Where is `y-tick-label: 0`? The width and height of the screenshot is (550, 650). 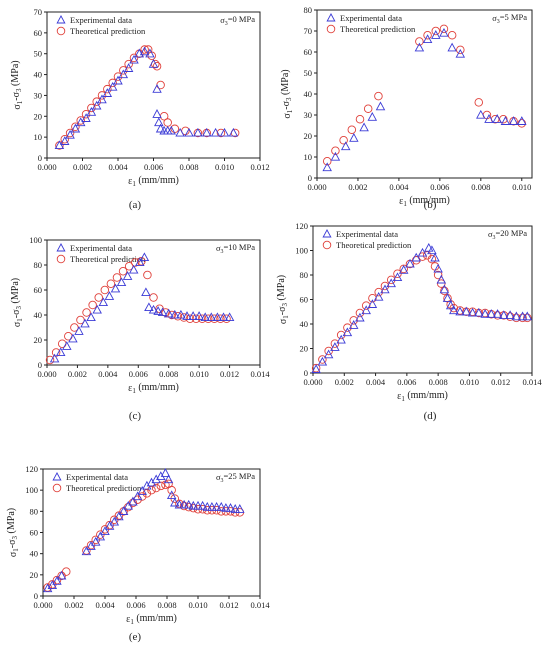 y-tick-label: 0 is located at coordinates (306, 373).